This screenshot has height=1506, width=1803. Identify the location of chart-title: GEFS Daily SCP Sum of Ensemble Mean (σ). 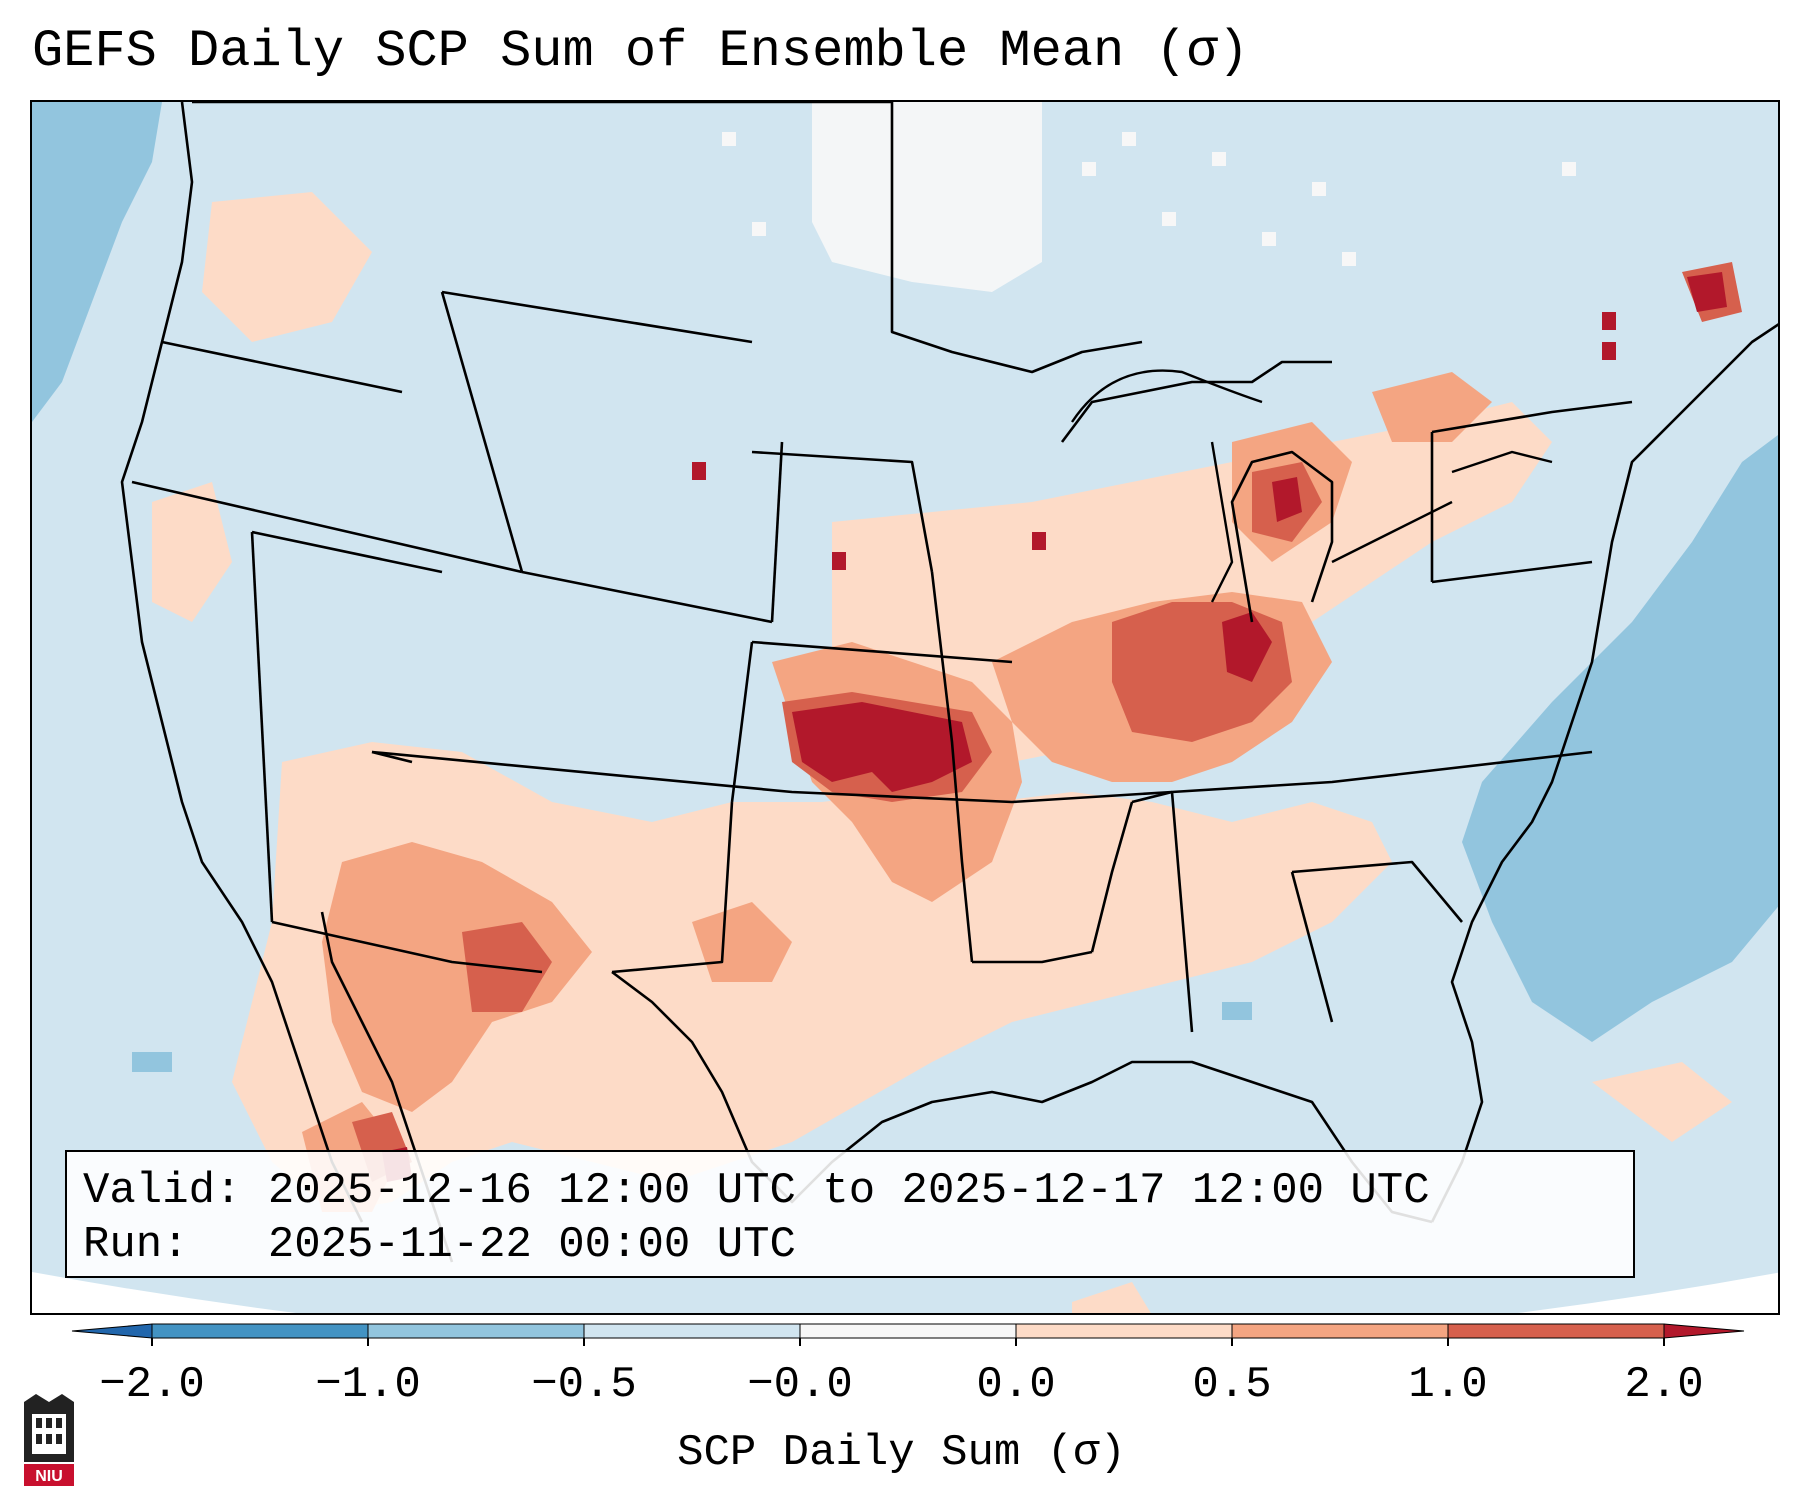
(640, 51).